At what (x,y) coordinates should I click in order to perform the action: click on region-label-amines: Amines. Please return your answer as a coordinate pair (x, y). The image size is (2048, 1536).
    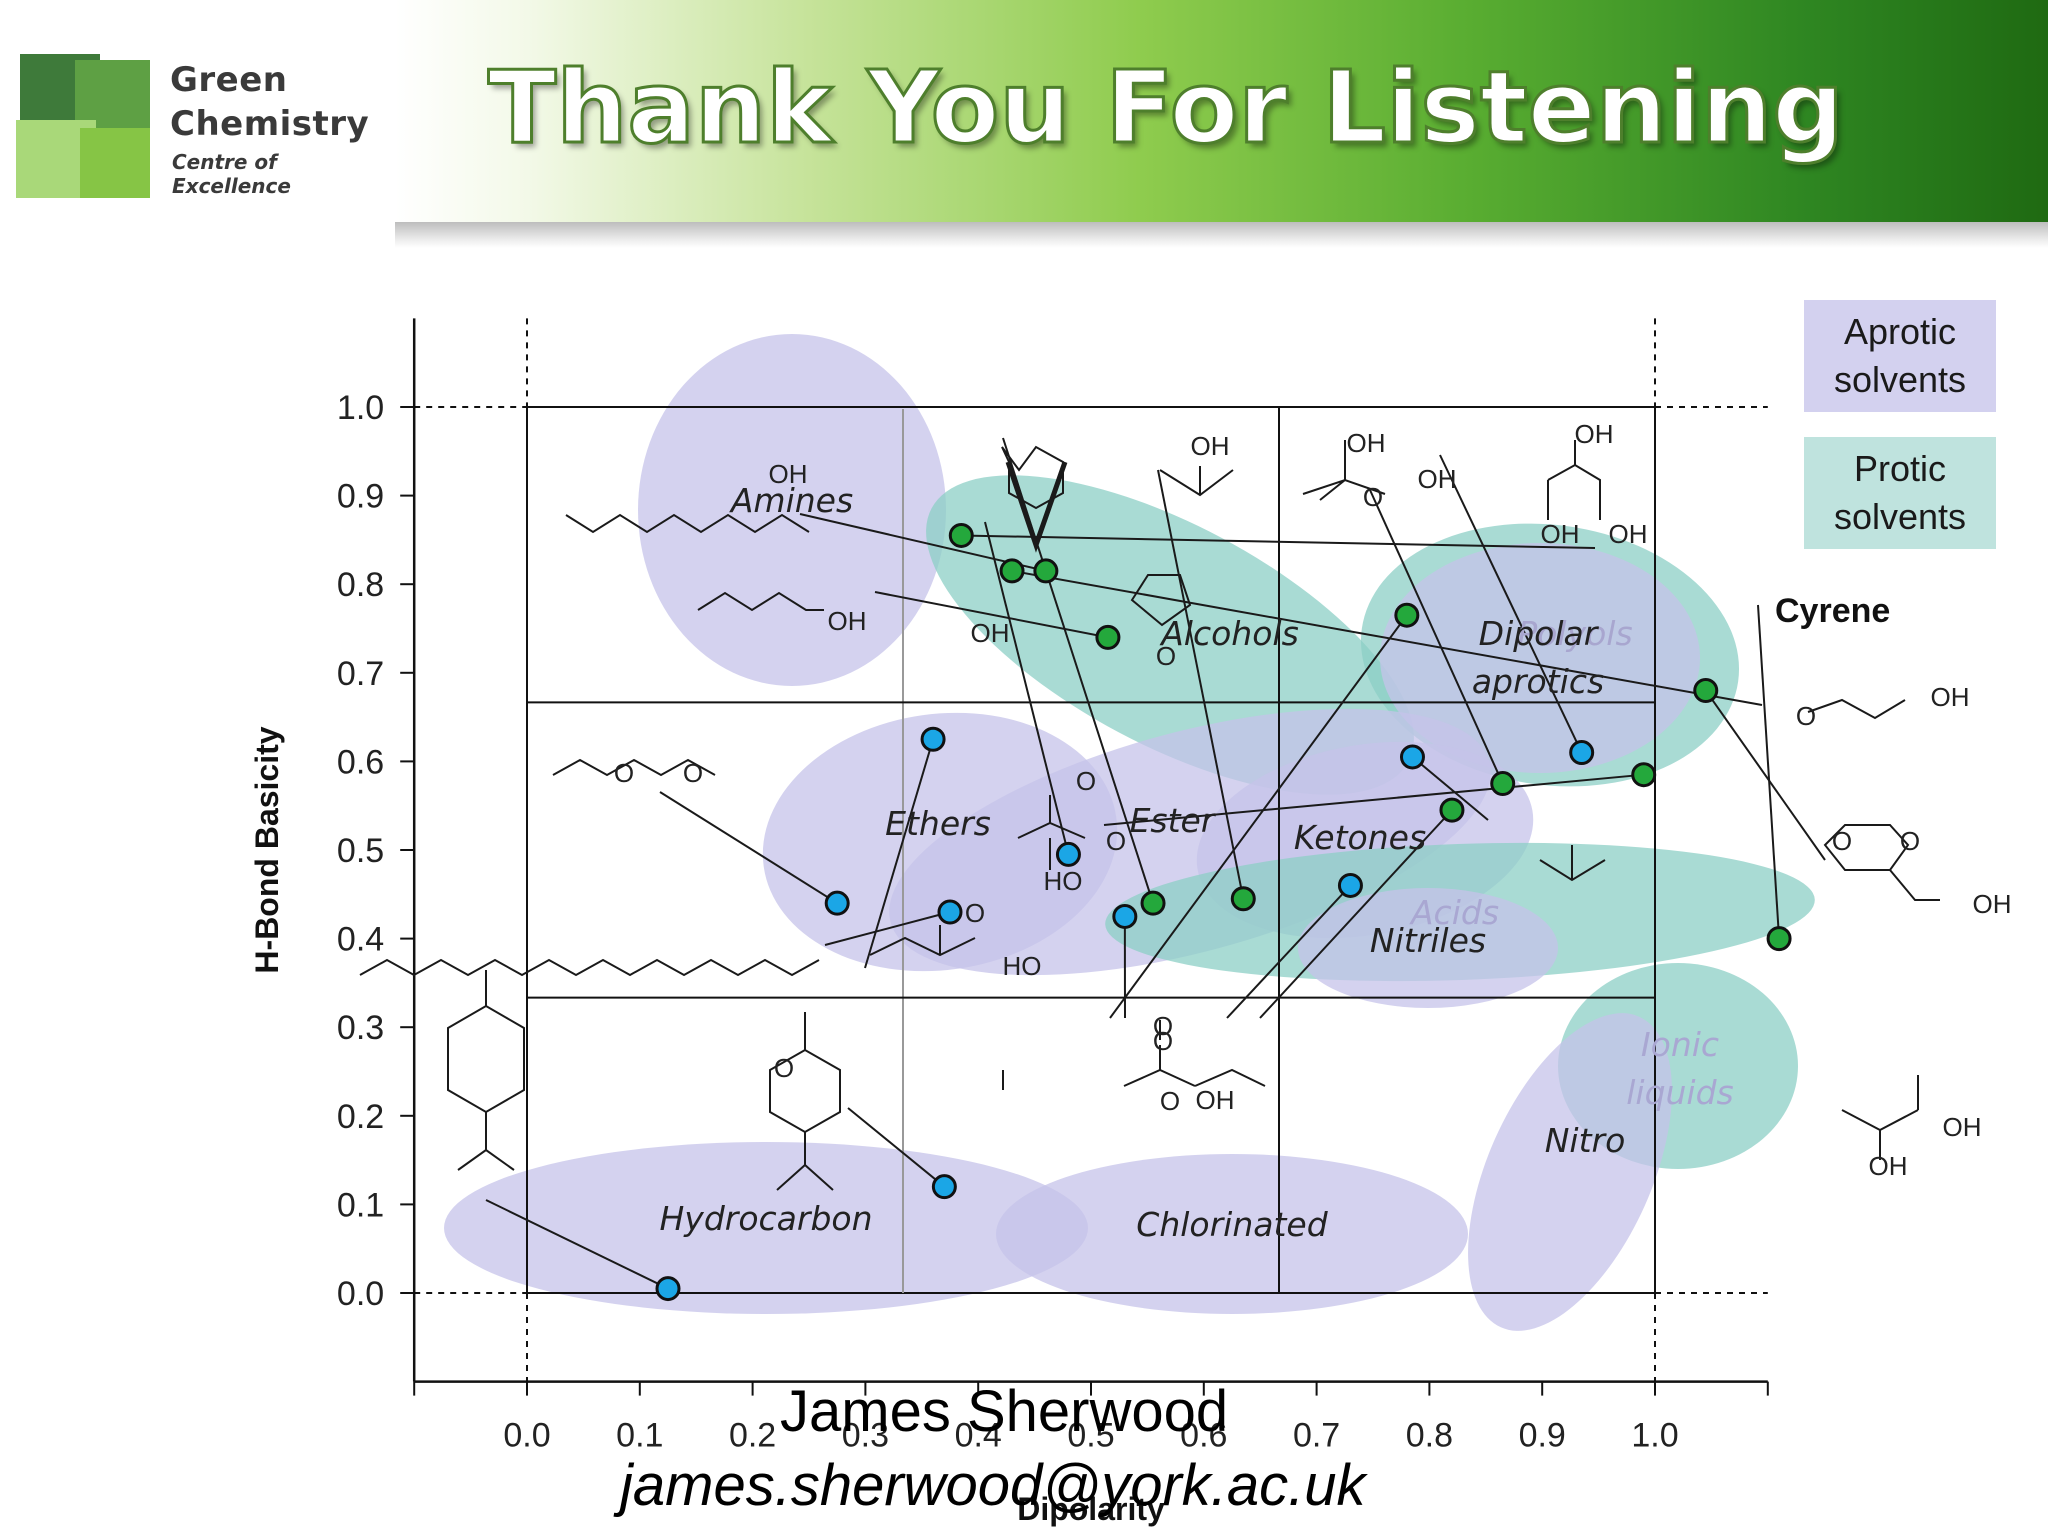
    Looking at the image, I should click on (791, 500).